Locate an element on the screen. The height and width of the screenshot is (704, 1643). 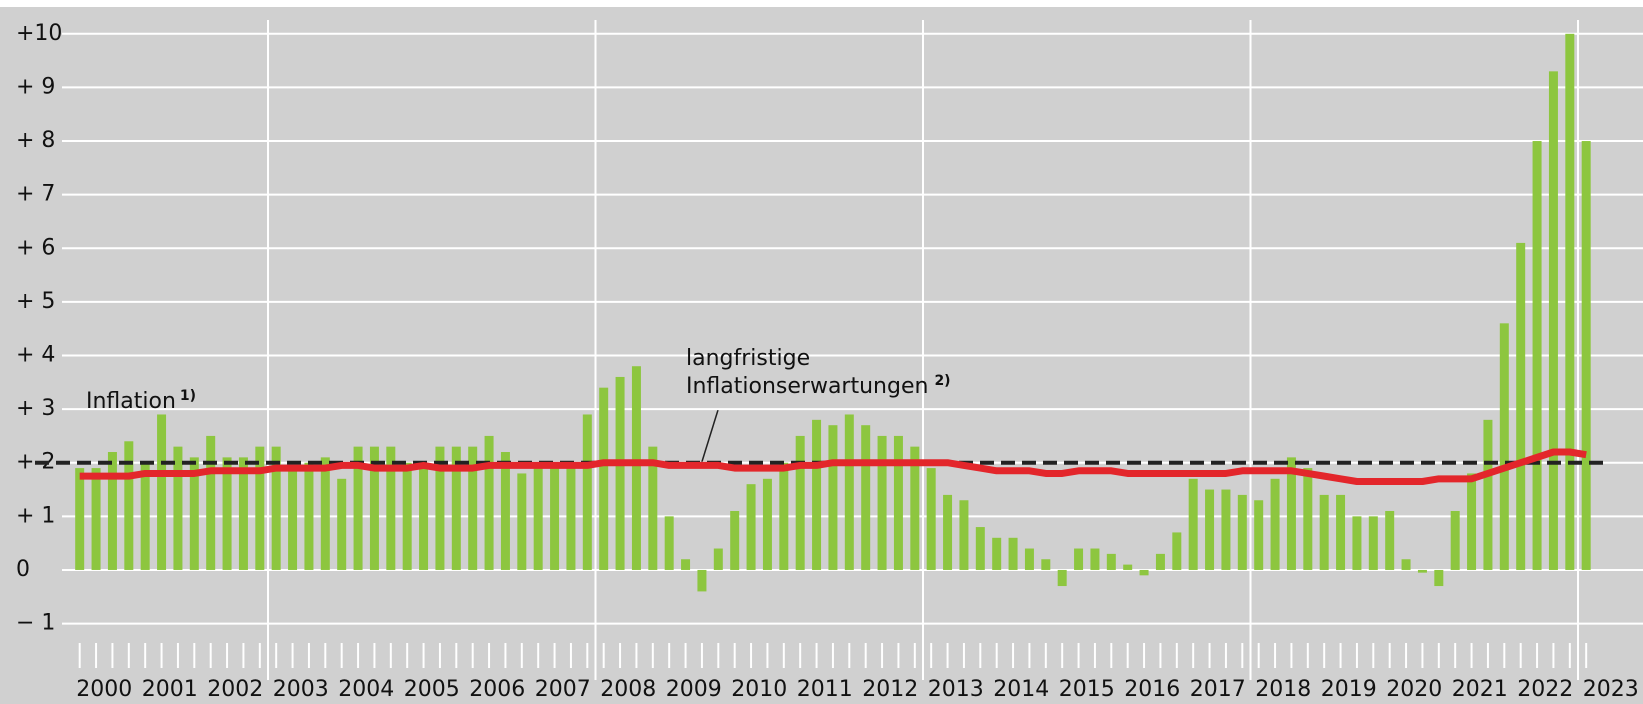
x-tick-label: 2016 is located at coordinates (1152, 689).